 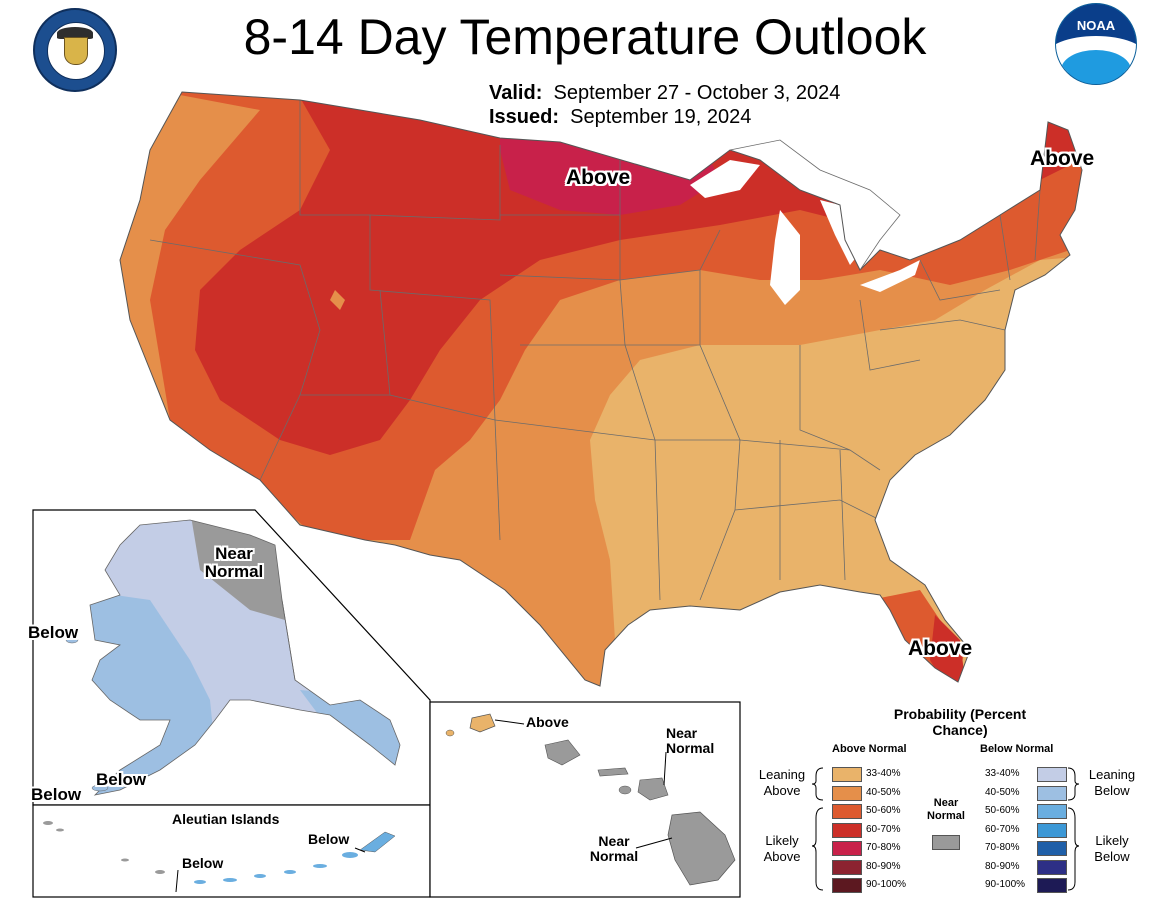 What do you see at coordinates (883, 829) in the screenshot?
I see `above-legend-range-label: 60-70%` at bounding box center [883, 829].